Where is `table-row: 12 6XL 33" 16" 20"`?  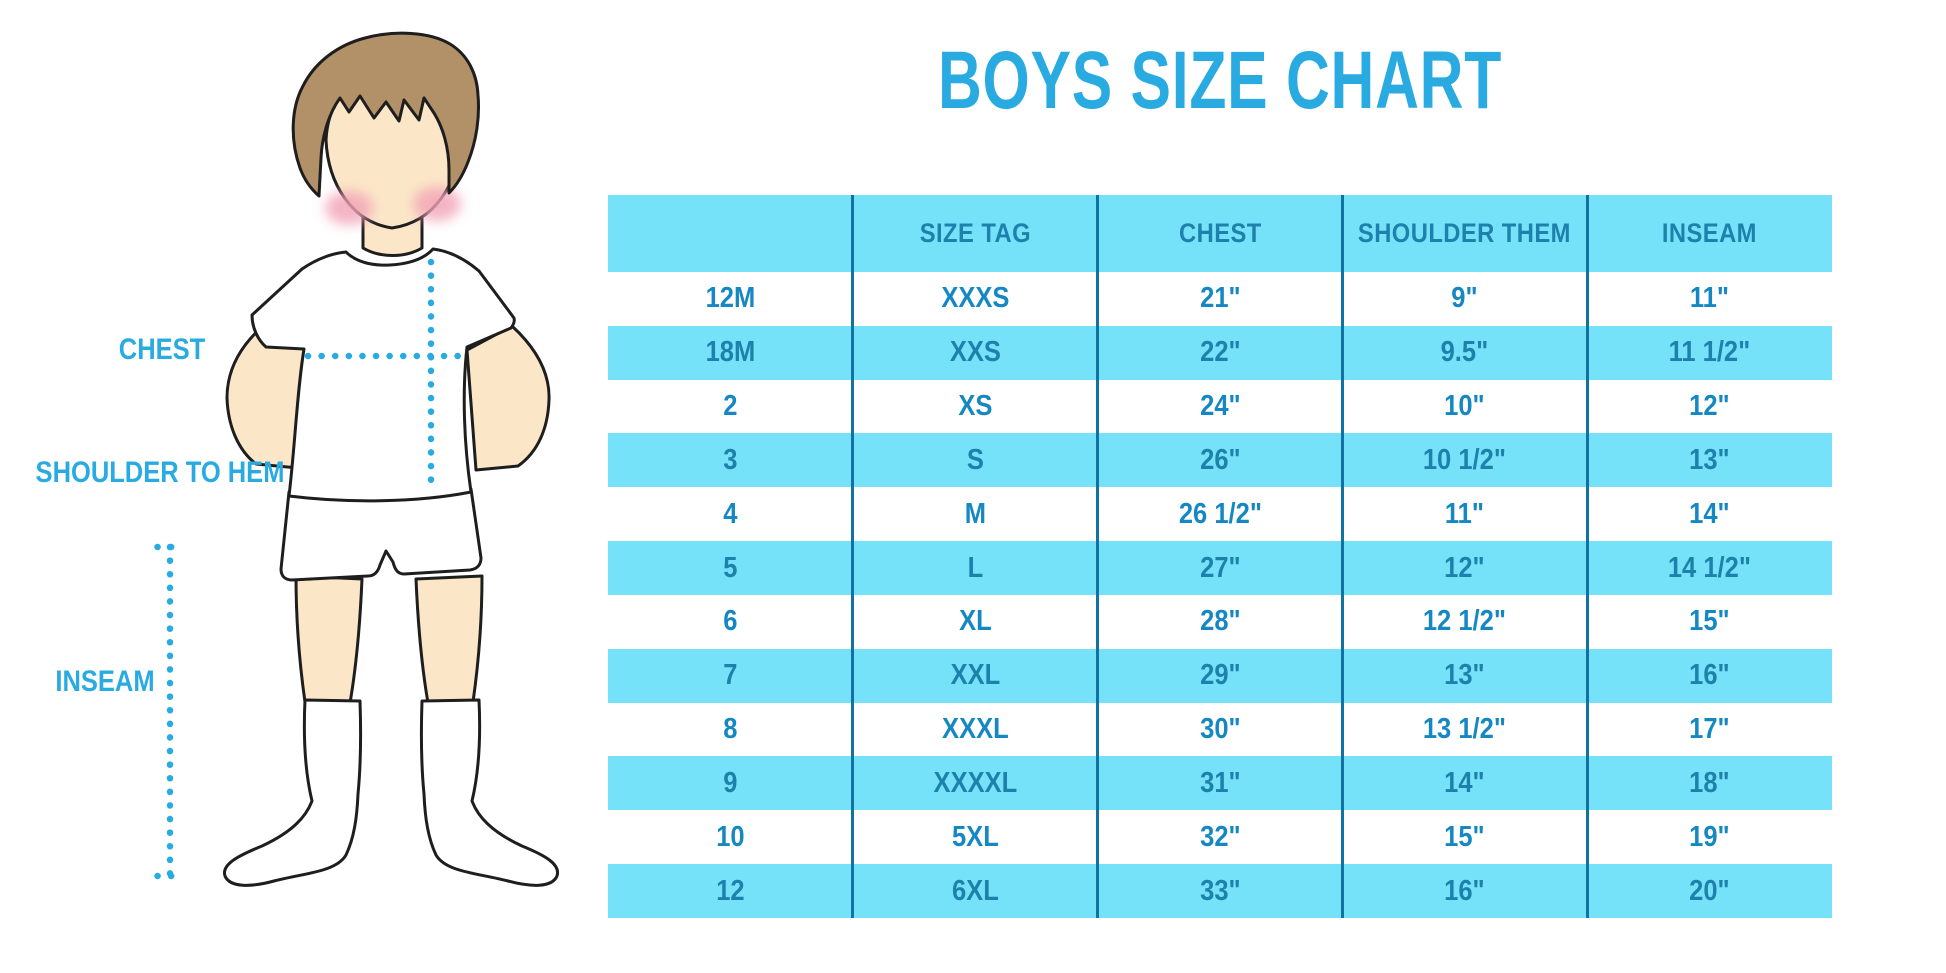
table-row: 12 6XL 33" 16" 20" is located at coordinates (1220, 891).